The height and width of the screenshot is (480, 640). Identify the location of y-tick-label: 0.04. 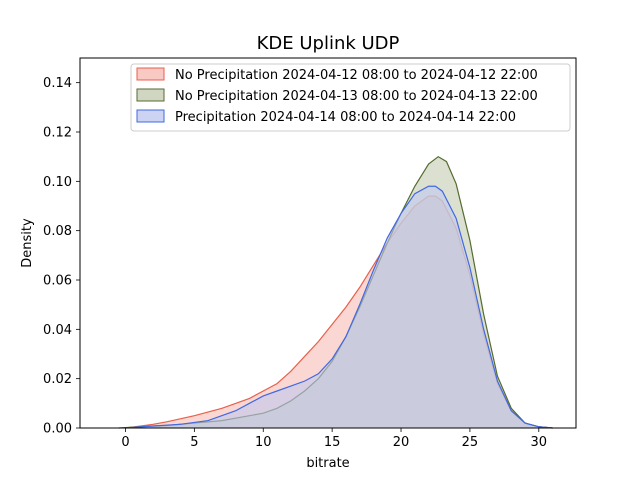
(57, 330).